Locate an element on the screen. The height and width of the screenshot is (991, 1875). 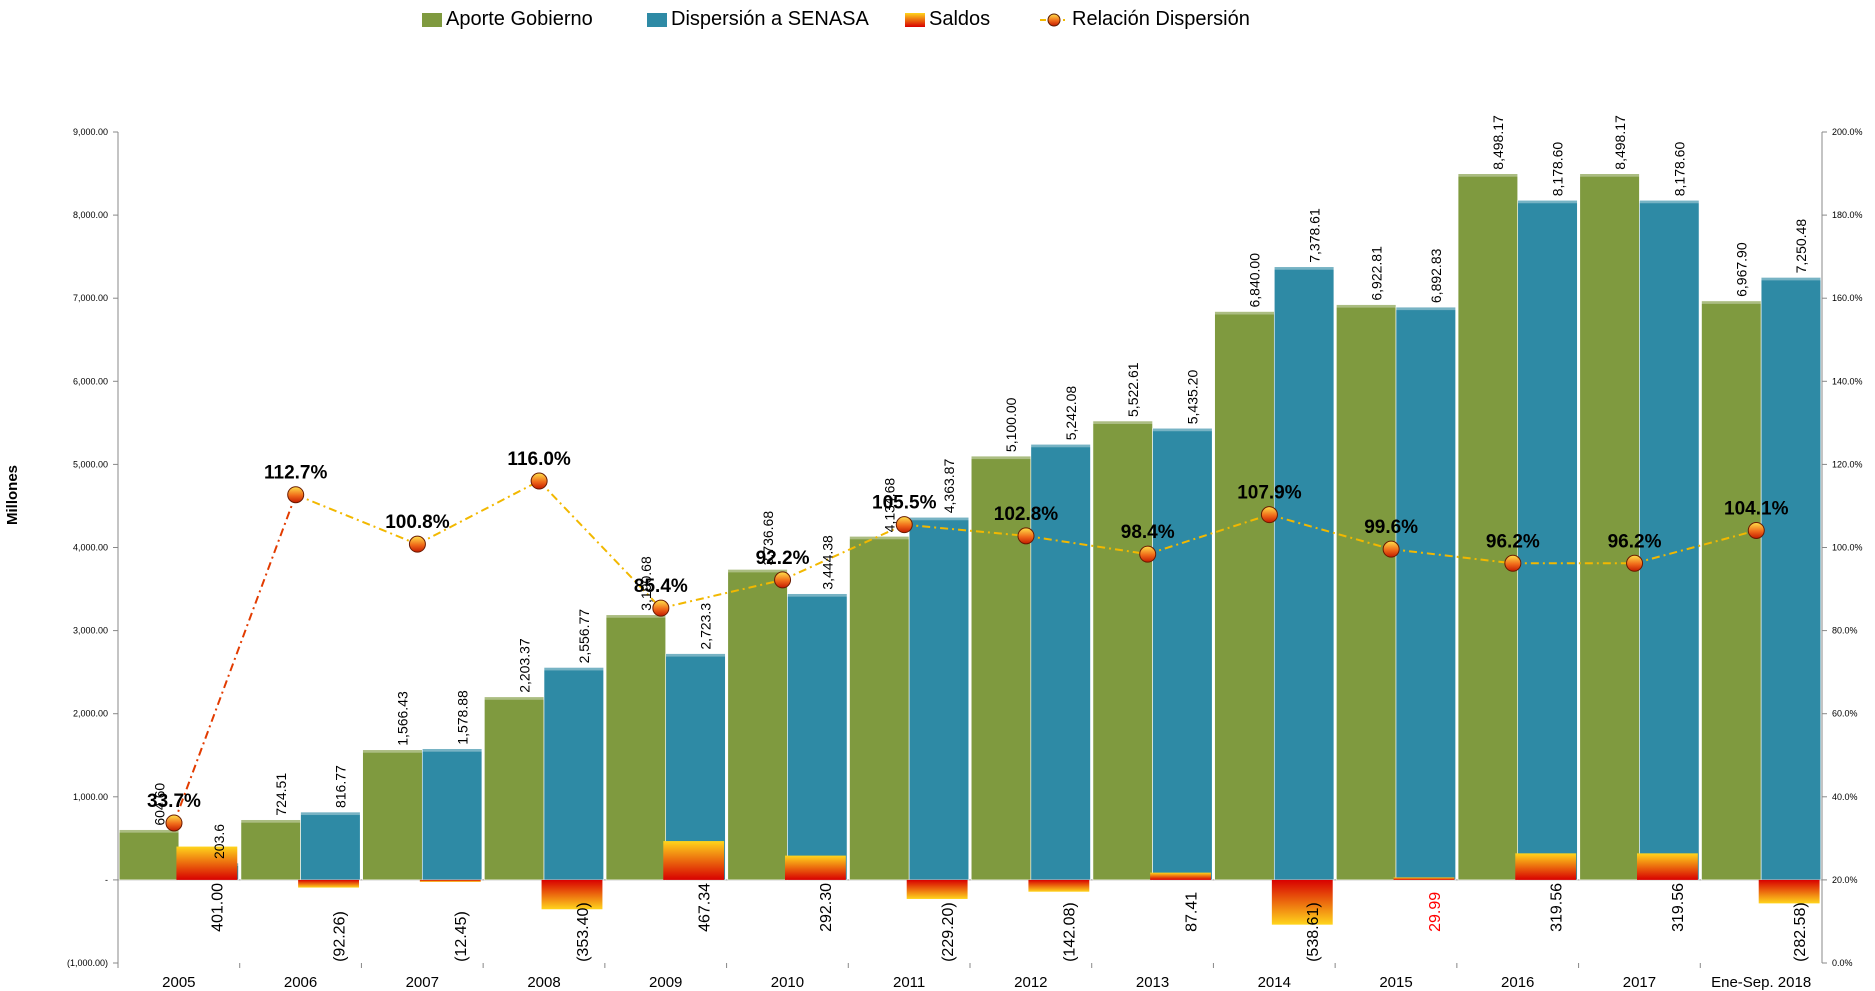
aporte-data-label: 724.51 is located at coordinates (281, 794).